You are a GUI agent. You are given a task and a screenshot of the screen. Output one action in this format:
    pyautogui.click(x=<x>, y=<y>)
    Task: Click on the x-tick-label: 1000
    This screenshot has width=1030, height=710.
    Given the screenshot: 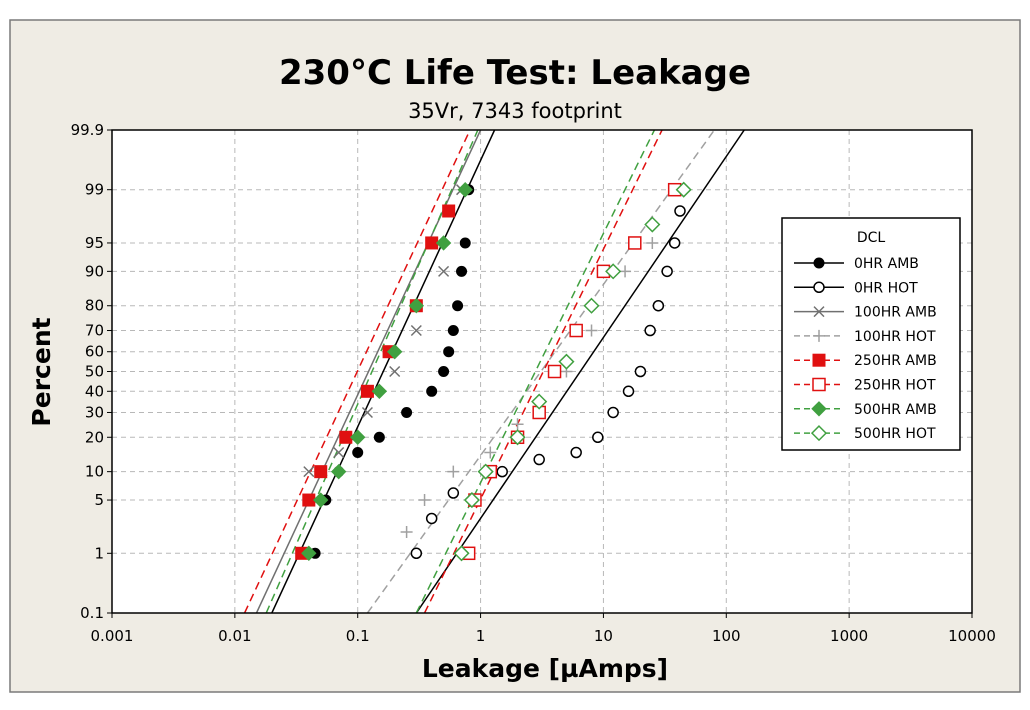 What is the action you would take?
    pyautogui.click(x=849, y=636)
    